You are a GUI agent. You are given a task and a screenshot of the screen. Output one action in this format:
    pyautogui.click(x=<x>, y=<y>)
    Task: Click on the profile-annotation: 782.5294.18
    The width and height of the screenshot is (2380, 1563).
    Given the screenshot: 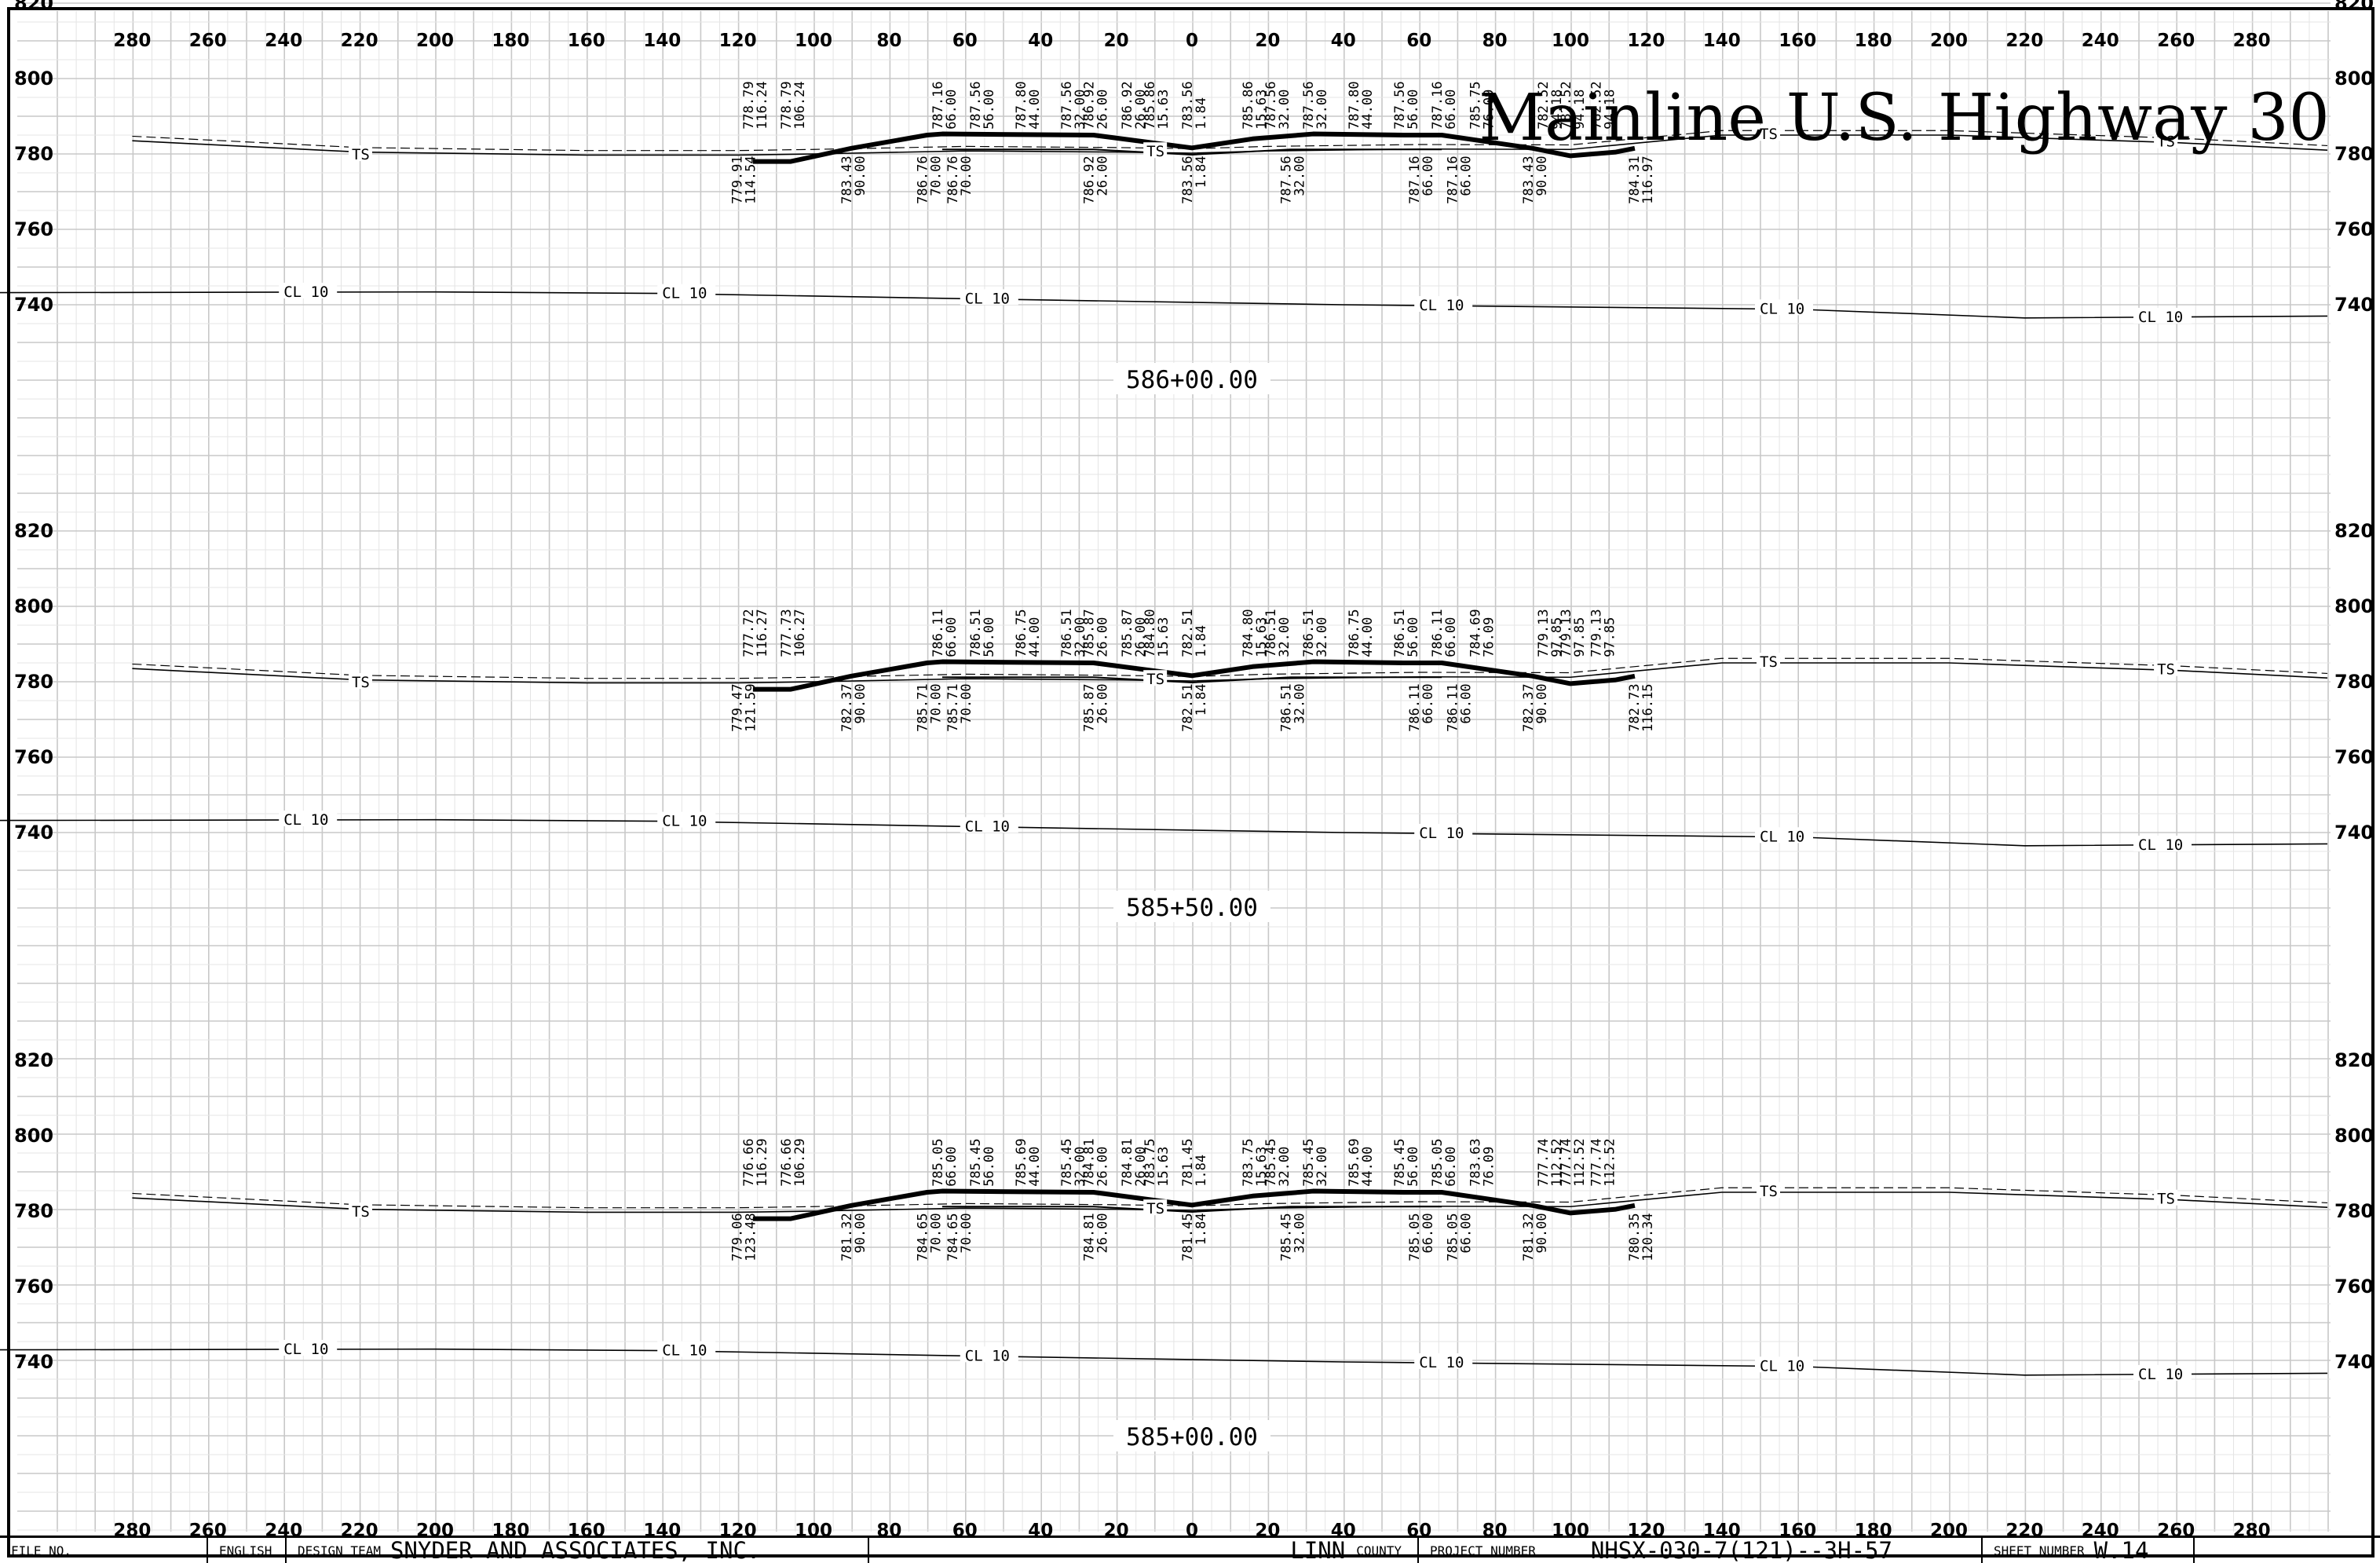 What is the action you would take?
    pyautogui.click(x=1550, y=105)
    